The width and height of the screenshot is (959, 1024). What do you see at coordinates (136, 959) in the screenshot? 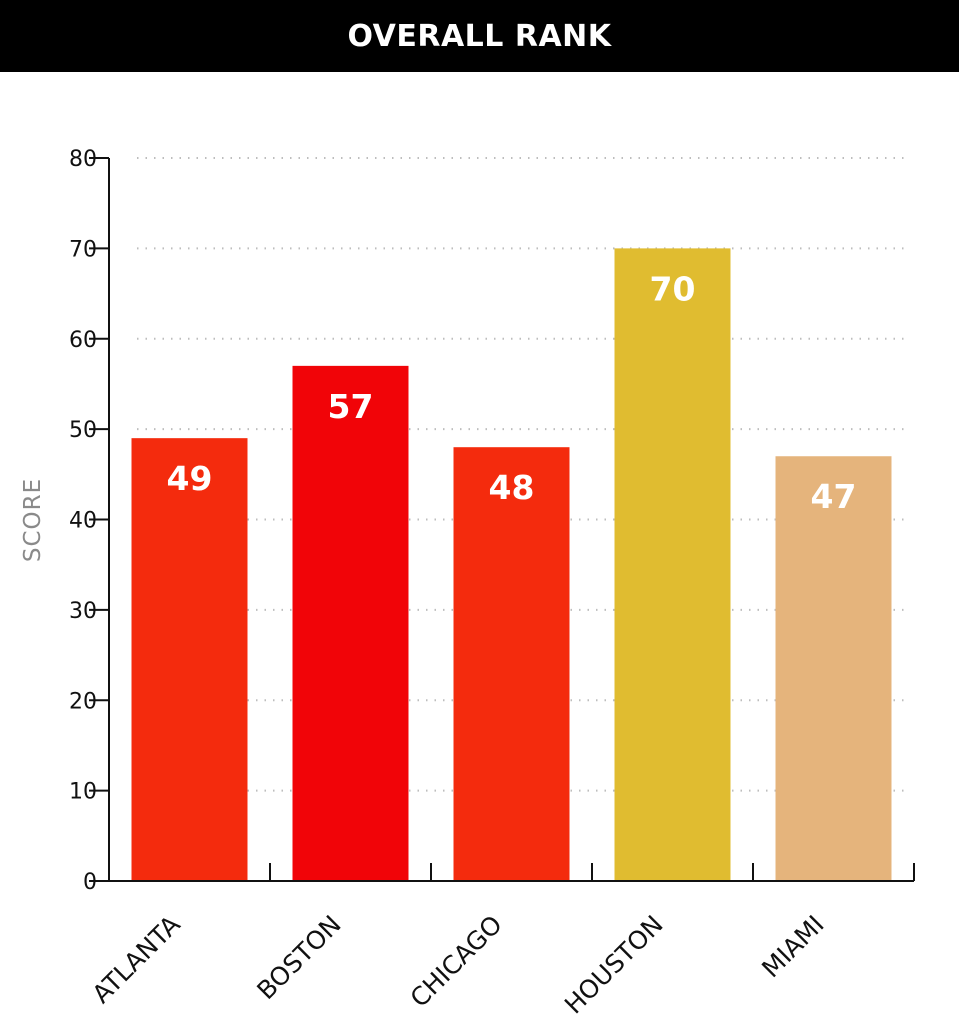
I see `category-label: ATLANTA` at bounding box center [136, 959].